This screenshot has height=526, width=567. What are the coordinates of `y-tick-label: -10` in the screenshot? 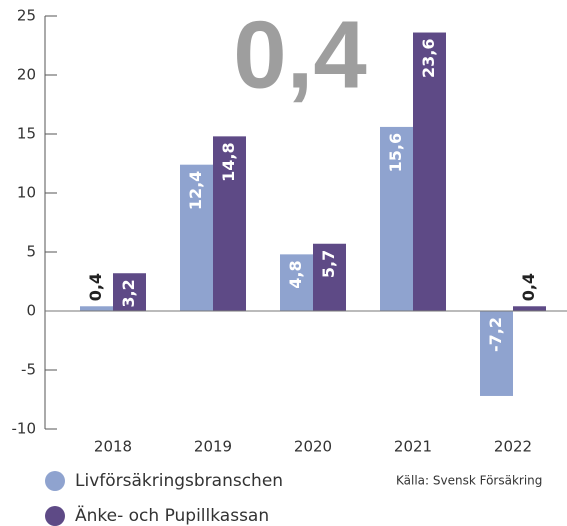 It's located at (24, 429).